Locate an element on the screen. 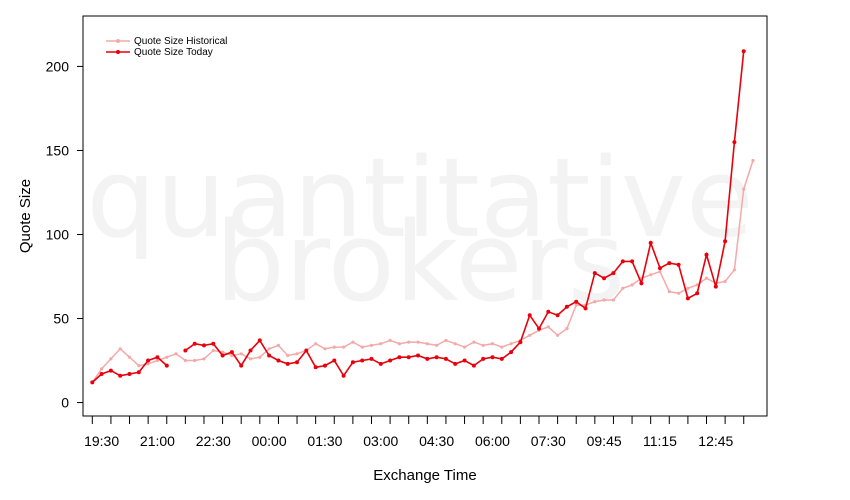 The width and height of the screenshot is (850, 500). legend-label-historical: Quote Size Historical is located at coordinates (180, 41).